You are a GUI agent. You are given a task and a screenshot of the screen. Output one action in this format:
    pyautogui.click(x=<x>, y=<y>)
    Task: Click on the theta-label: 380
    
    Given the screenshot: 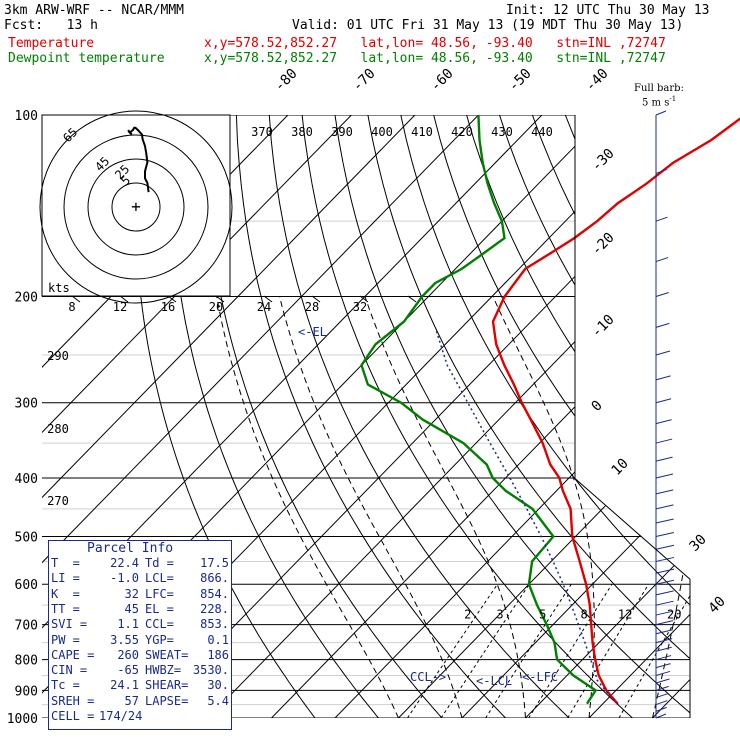 What is the action you would take?
    pyautogui.click(x=302, y=132)
    